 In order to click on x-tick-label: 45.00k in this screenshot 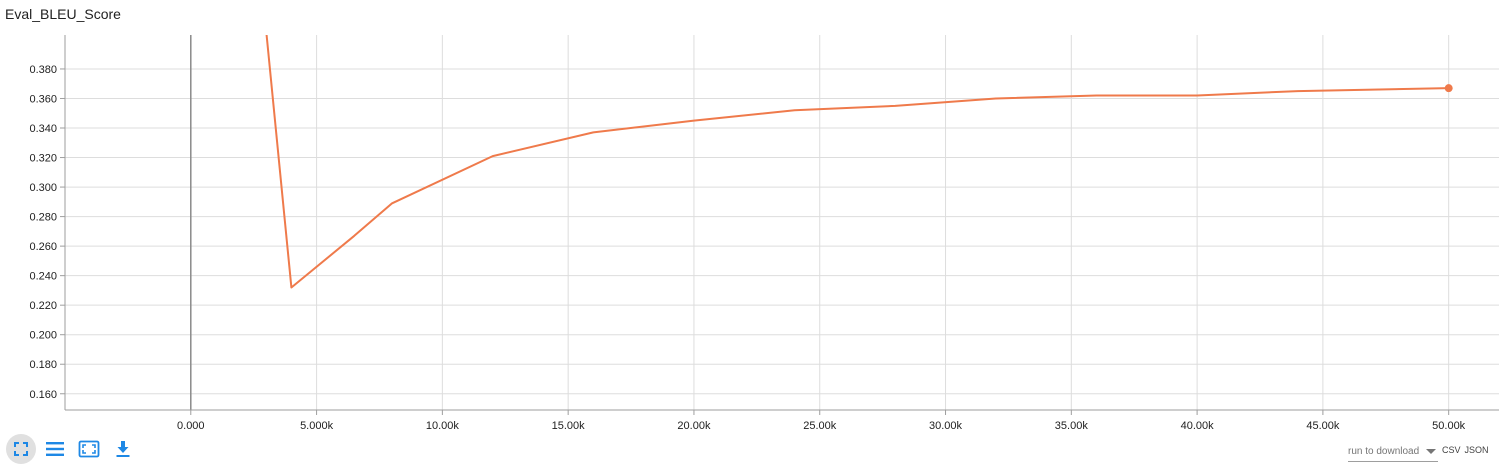, I will do `click(1323, 425)`.